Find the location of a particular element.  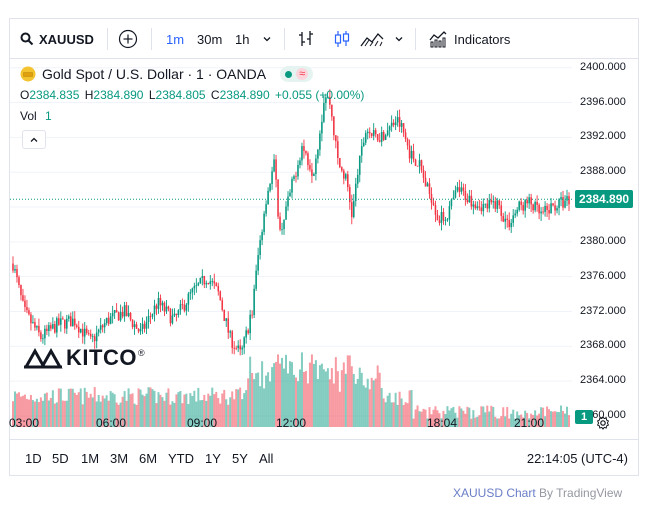

compare-button is located at coordinates (128, 39).